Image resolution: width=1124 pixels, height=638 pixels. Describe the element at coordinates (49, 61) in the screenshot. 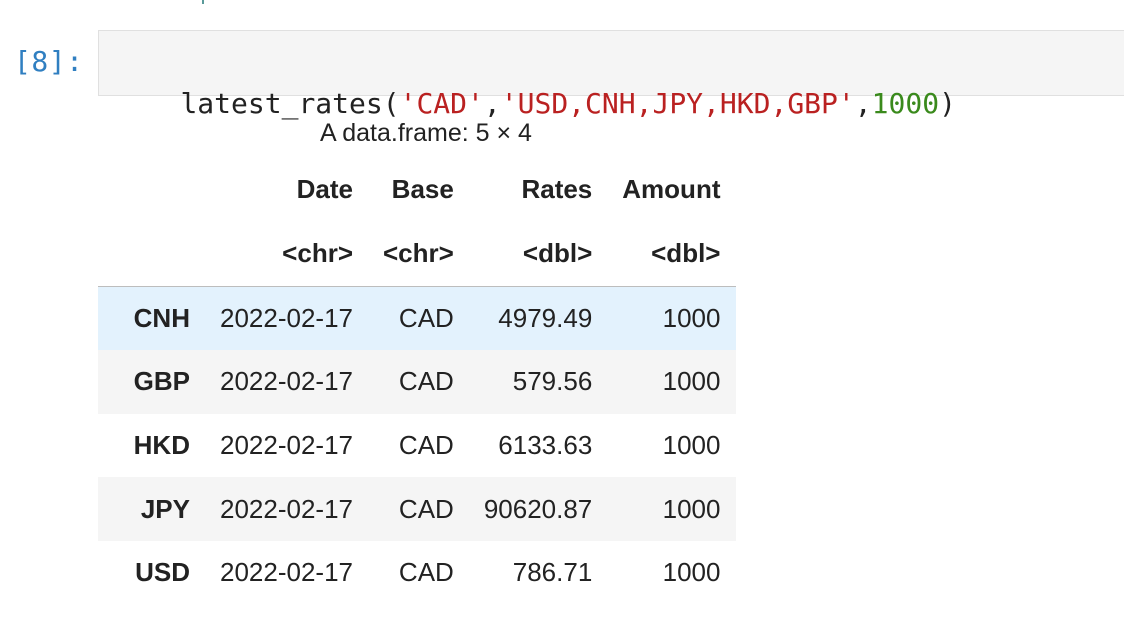

I see `cell-prompt: [8]:` at that location.